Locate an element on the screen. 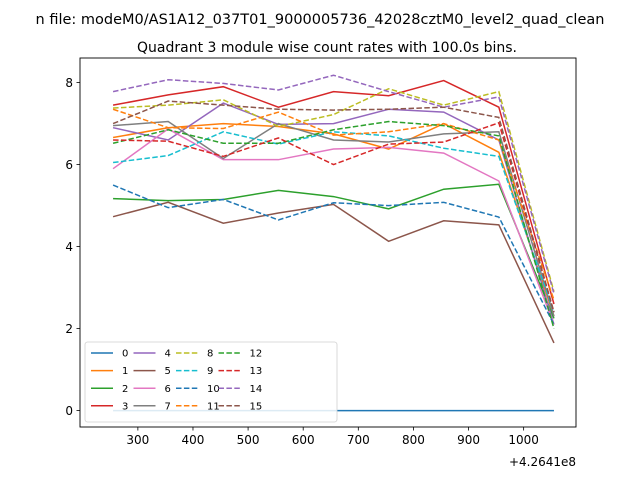 This screenshot has width=640, height=480. x-tick-label: 500 is located at coordinates (248, 440).